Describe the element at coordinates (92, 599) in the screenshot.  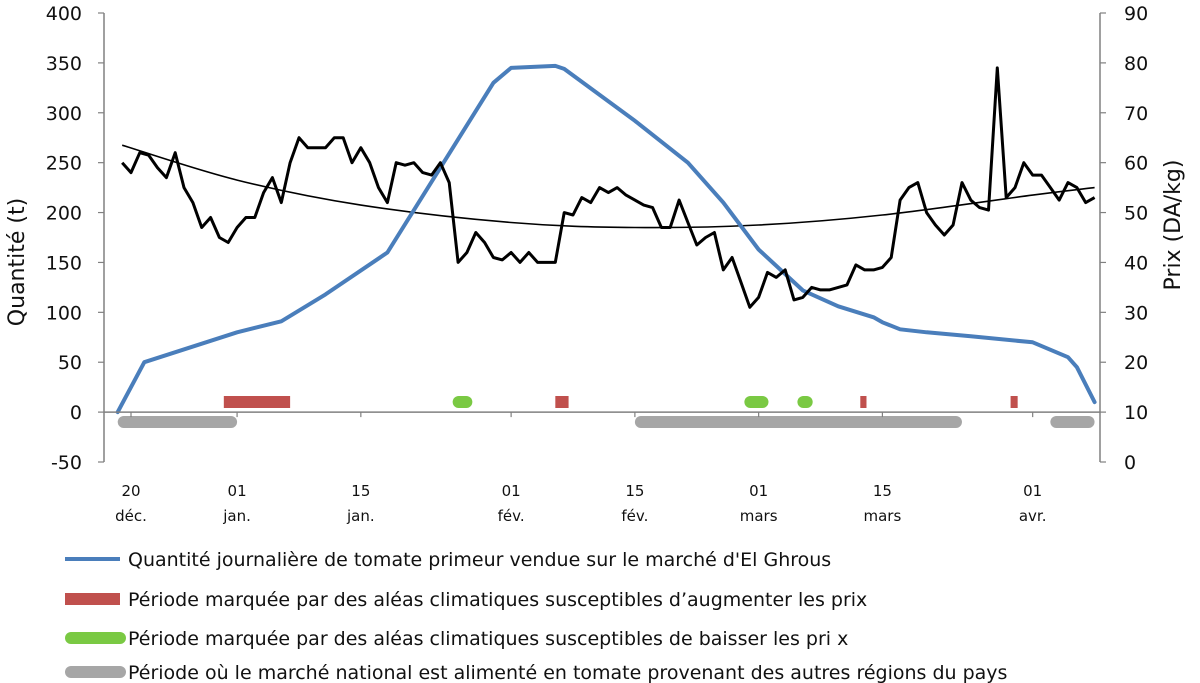
I see `legend-swatch-rising` at that location.